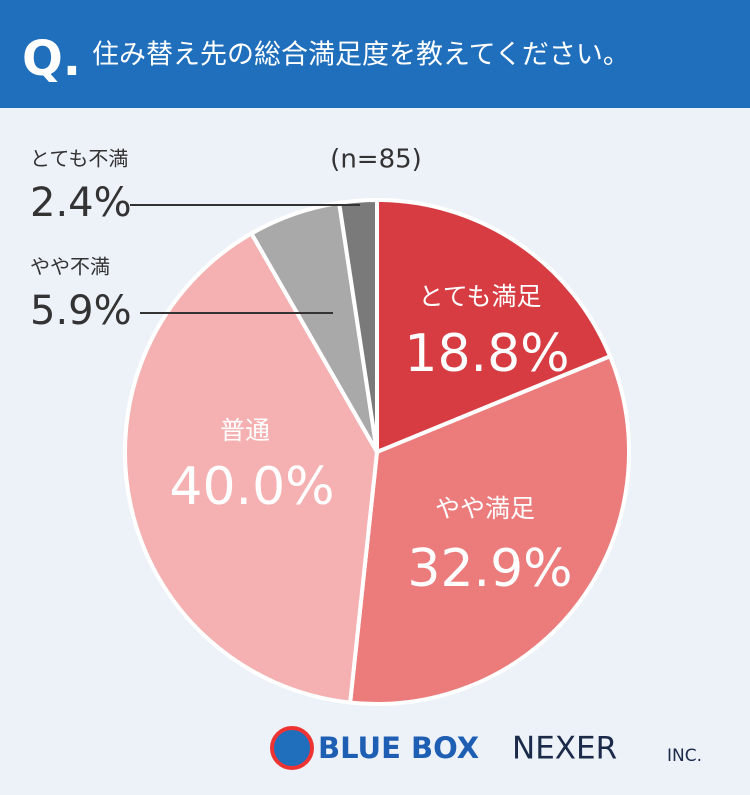  Describe the element at coordinates (79, 159) in the screenshot. I see `slice-label: とても不満` at that location.